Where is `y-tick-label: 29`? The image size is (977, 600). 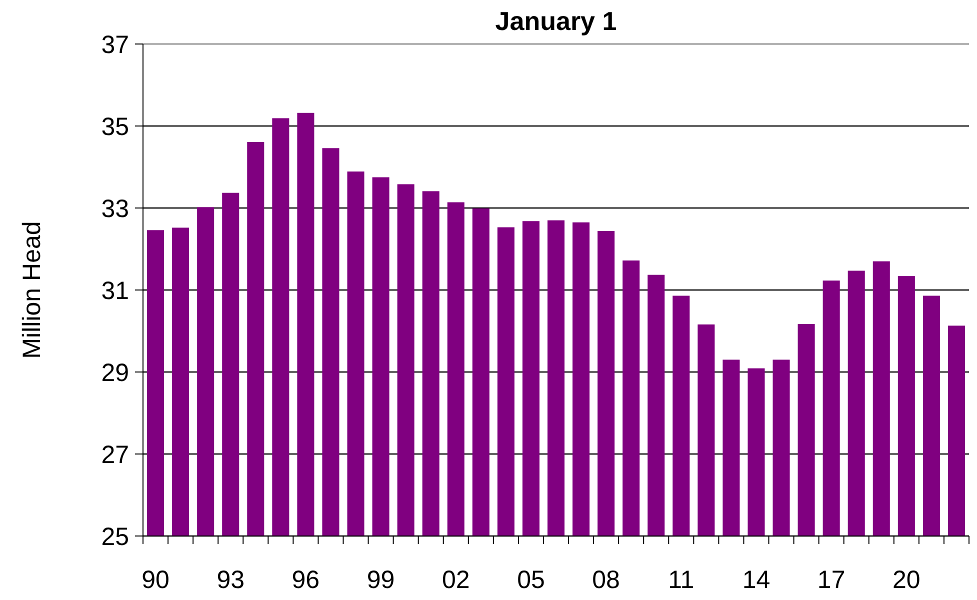
y-tick-label: 29 is located at coordinates (115, 372).